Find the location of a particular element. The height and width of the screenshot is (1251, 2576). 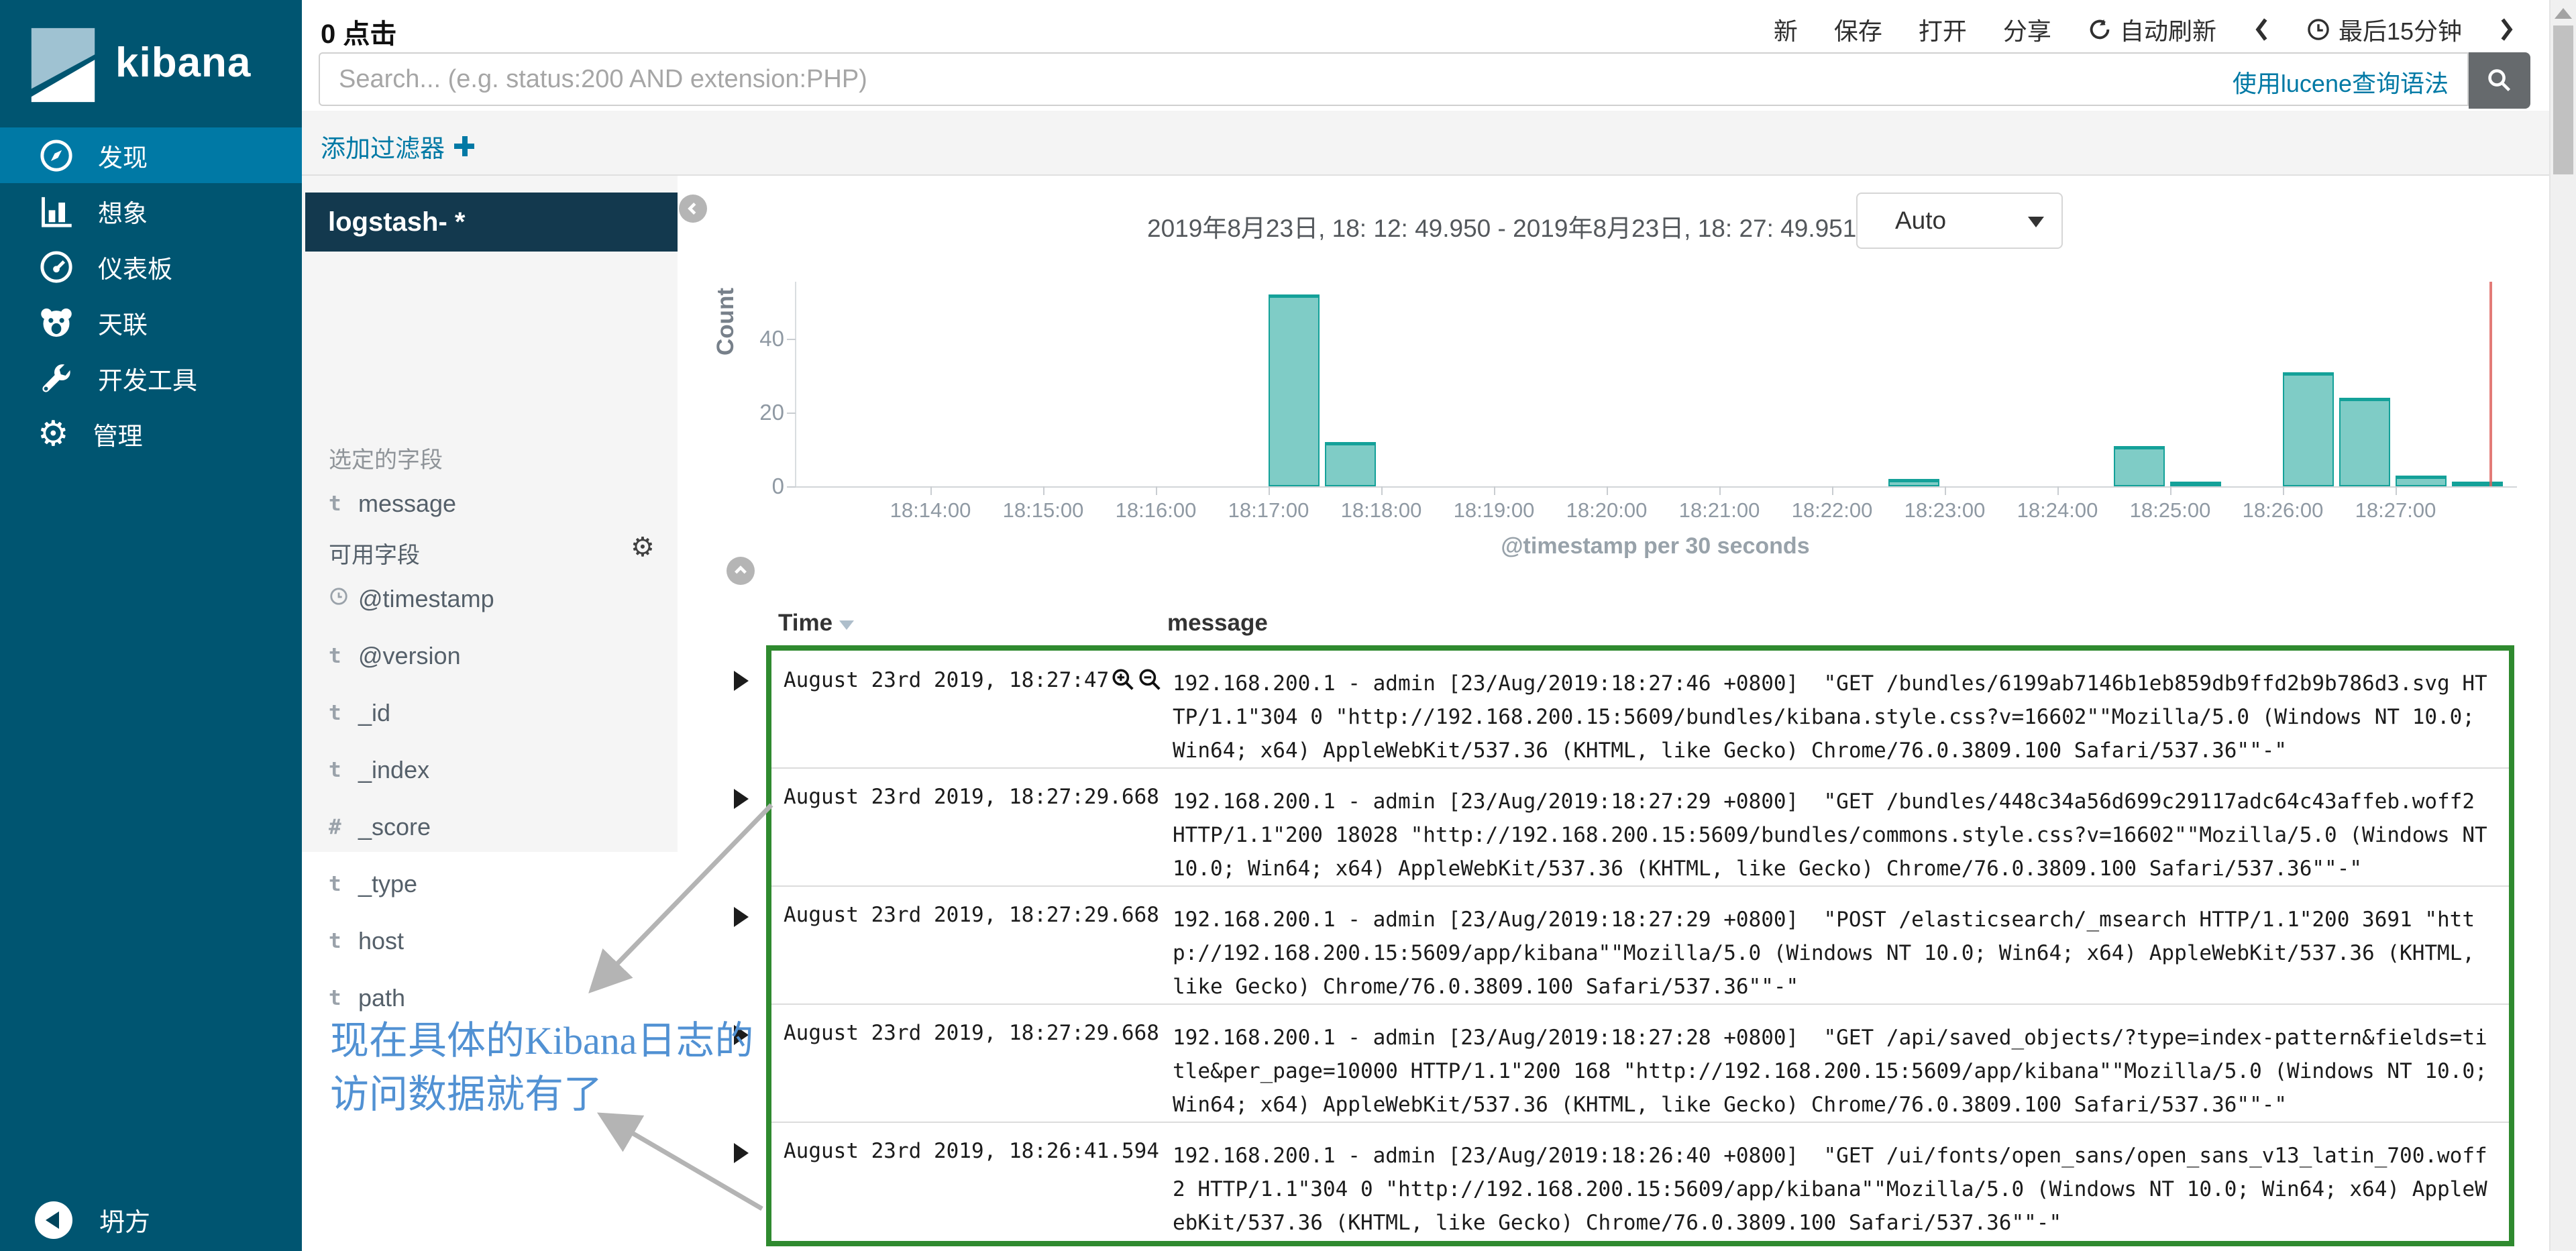

column-header-time: Time is located at coordinates (966, 623).